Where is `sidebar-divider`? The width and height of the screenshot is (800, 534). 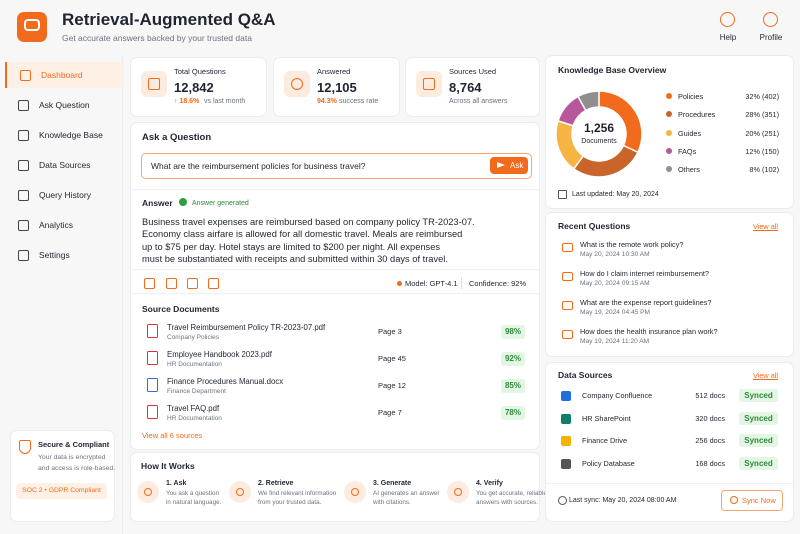 sidebar-divider is located at coordinates (122, 294).